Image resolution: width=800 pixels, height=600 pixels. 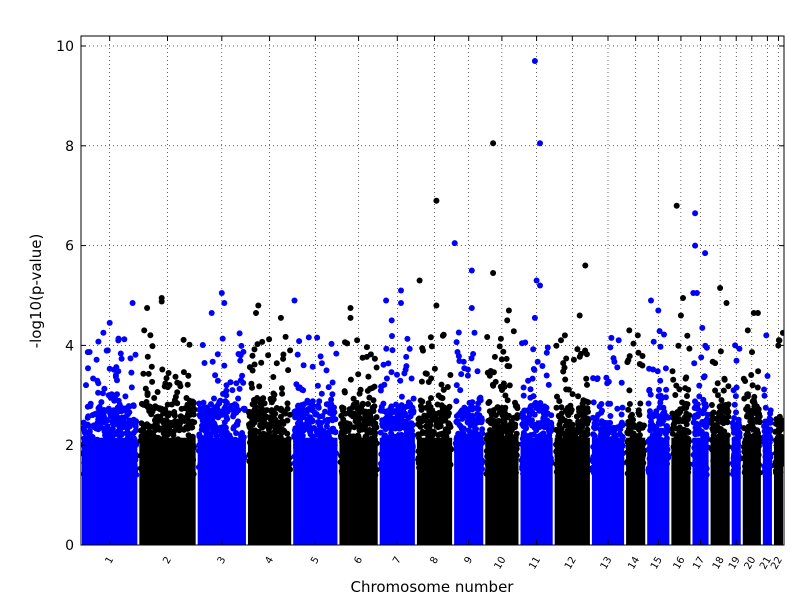 I want to click on x-tick-label: 9, so click(x=469, y=560).